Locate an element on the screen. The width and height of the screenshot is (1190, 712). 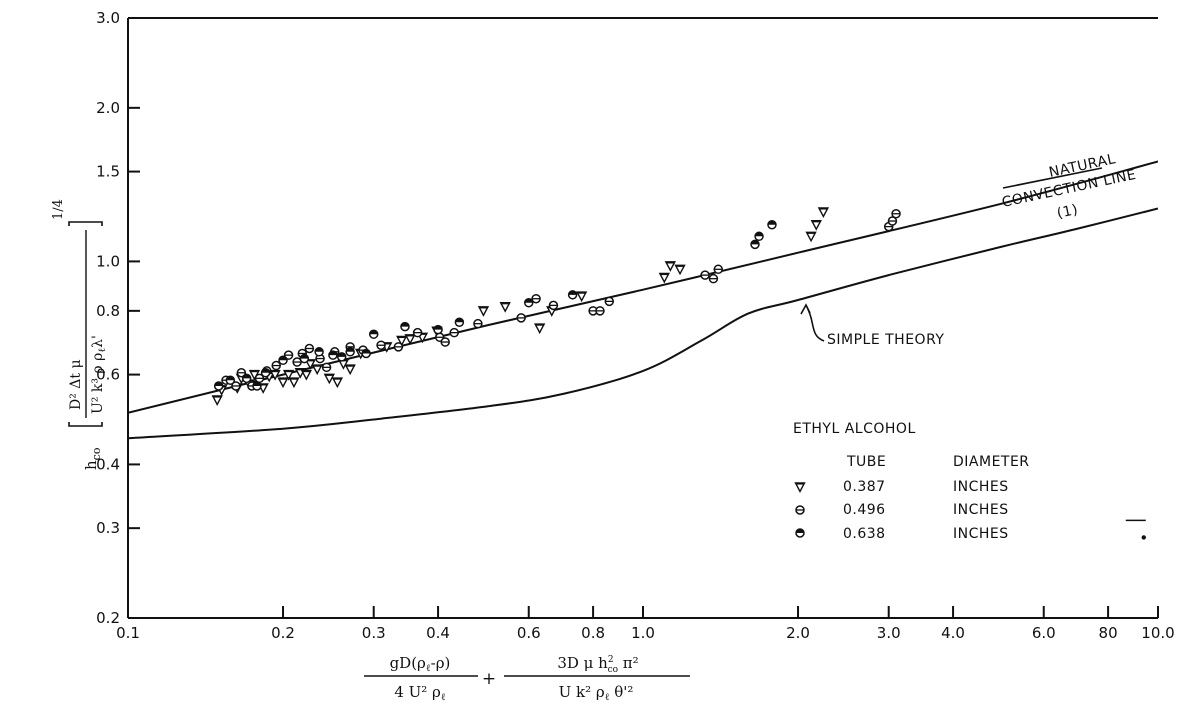
y-tick-label-0-6: 0.6 is located at coordinates (108, 375).